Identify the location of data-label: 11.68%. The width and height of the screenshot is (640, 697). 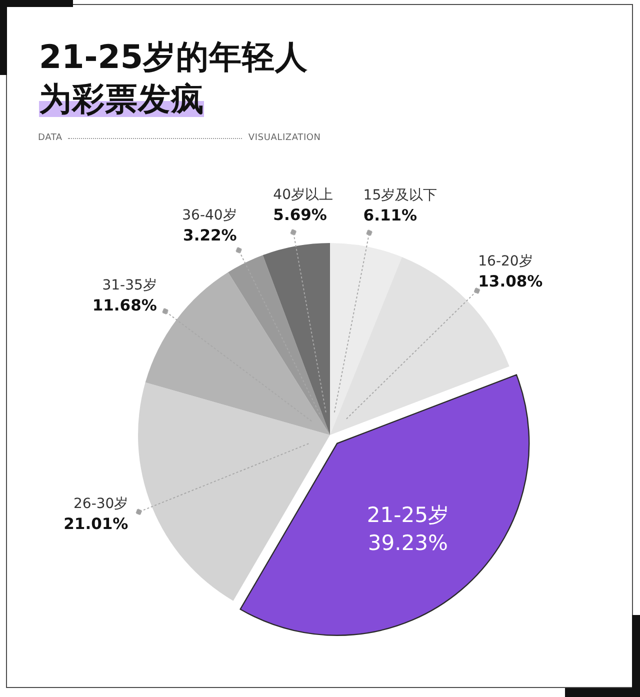
(125, 305).